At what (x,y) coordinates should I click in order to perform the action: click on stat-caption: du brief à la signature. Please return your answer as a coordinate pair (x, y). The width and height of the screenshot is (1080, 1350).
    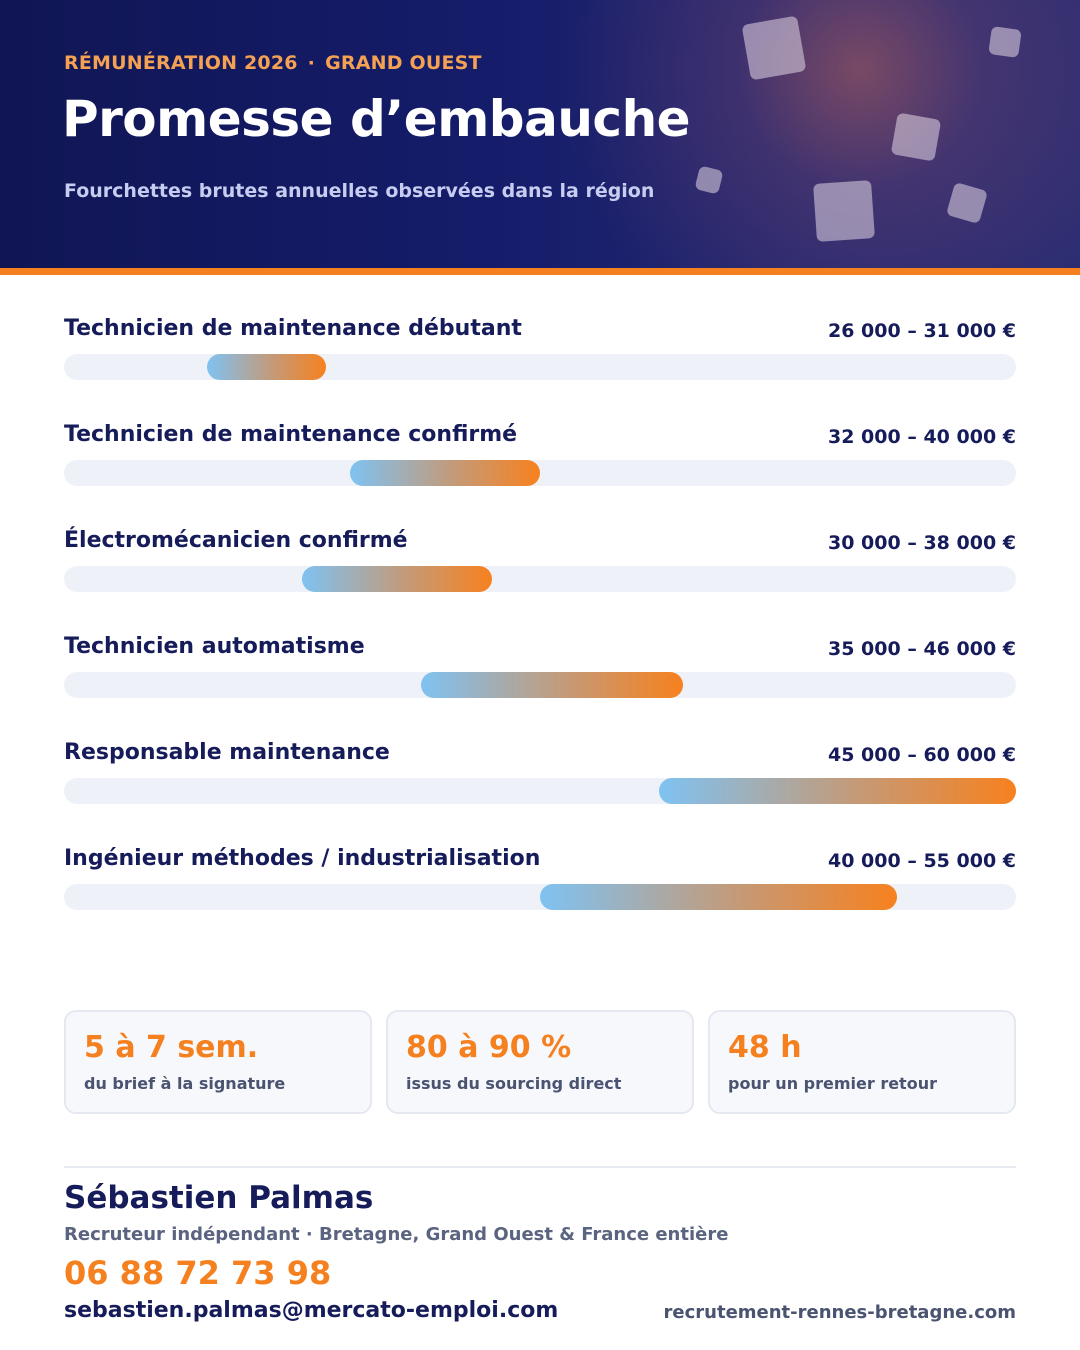
    Looking at the image, I should click on (185, 1083).